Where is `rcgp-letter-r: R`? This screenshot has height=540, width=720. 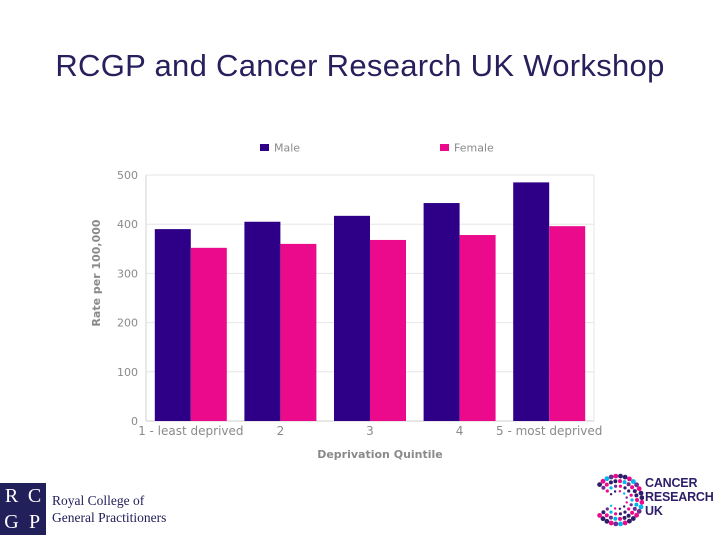 rcgp-letter-r: R is located at coordinates (11, 496).